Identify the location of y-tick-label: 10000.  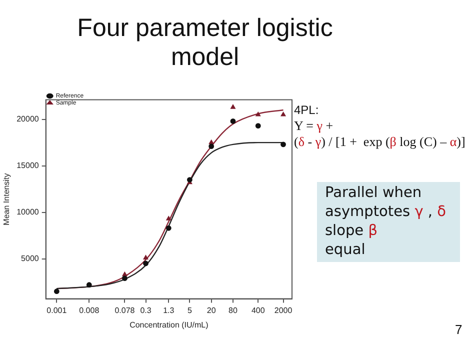
(28, 212).